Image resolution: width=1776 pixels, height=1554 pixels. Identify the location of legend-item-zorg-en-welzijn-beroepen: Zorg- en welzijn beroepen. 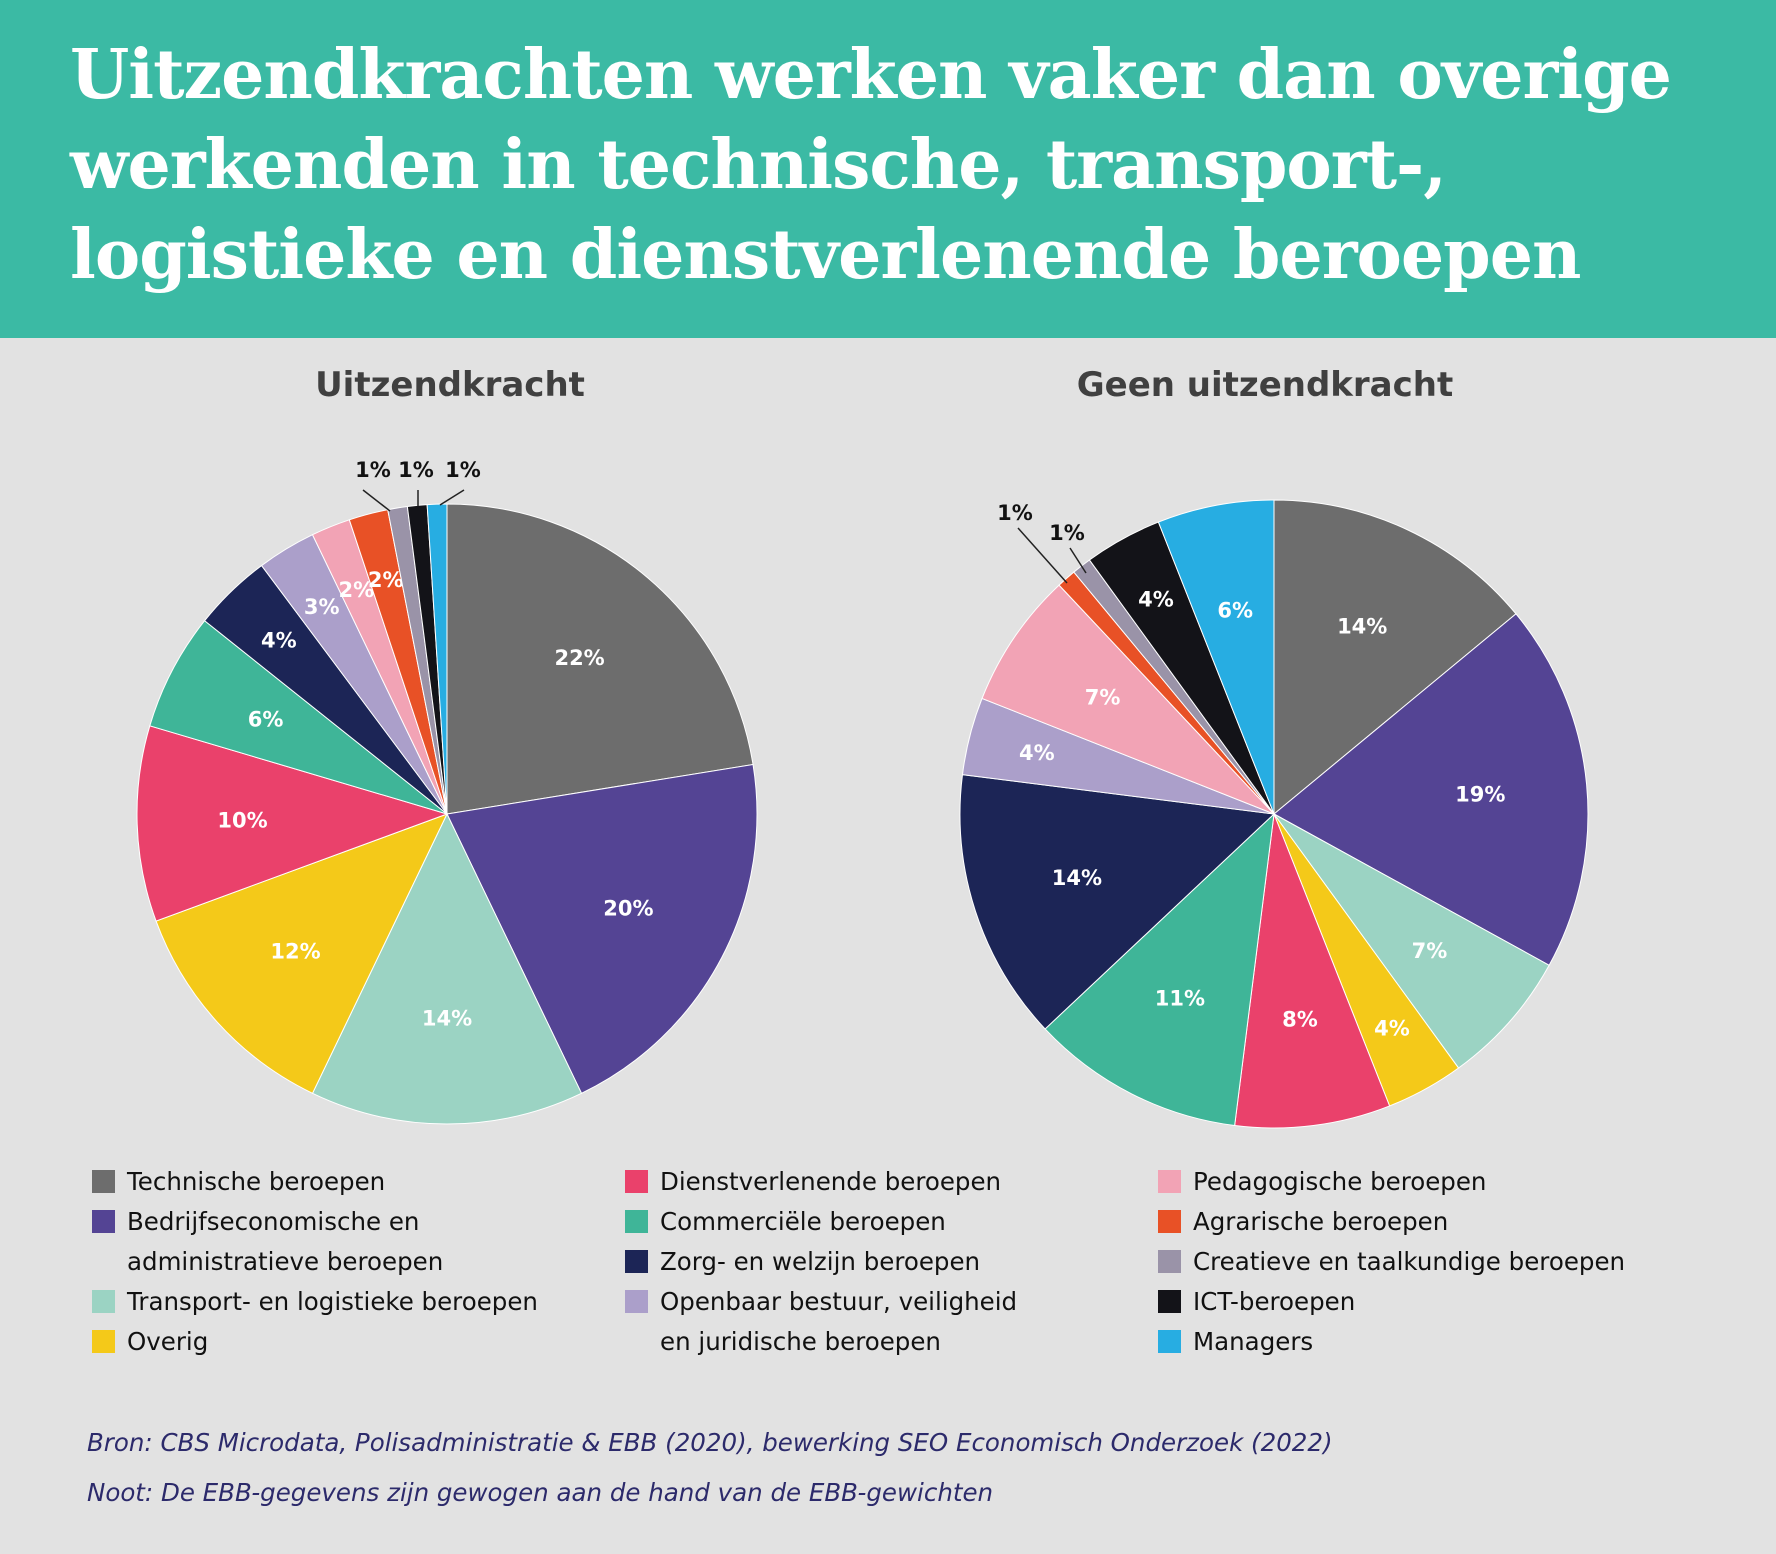
(802, 1262).